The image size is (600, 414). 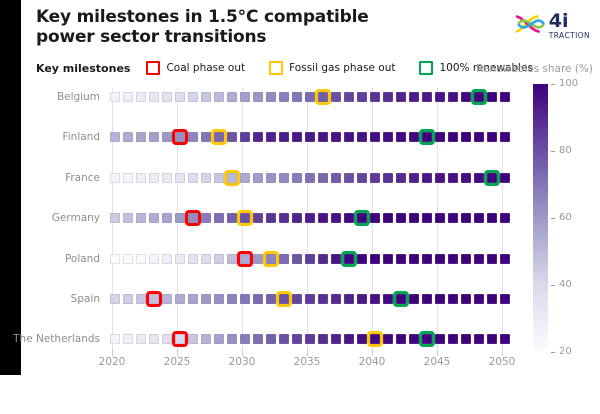 What do you see at coordinates (565, 351) in the screenshot?
I see `colorbar-tick-label: 20` at bounding box center [565, 351].